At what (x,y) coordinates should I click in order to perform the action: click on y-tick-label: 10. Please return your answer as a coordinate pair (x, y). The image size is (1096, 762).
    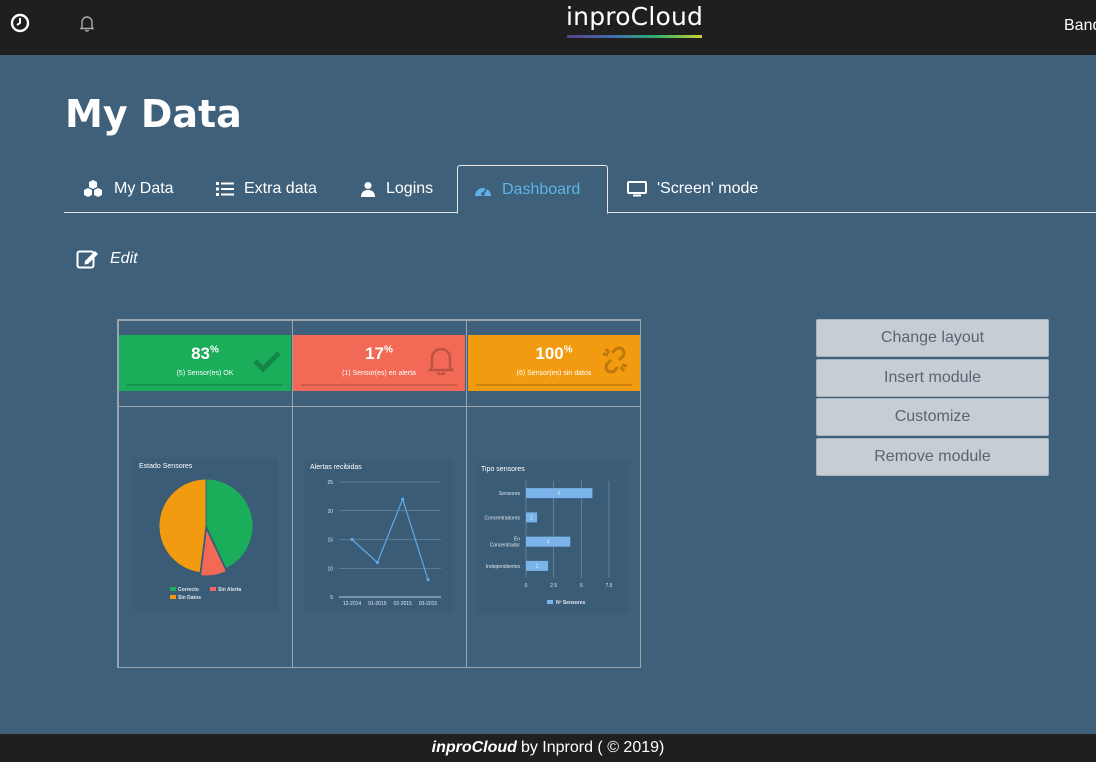
    Looking at the image, I should click on (330, 569).